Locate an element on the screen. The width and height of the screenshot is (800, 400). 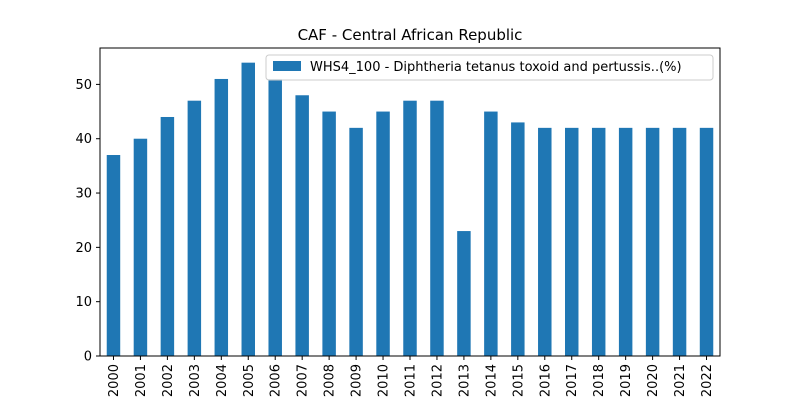
bar-2010 is located at coordinates (383, 233).